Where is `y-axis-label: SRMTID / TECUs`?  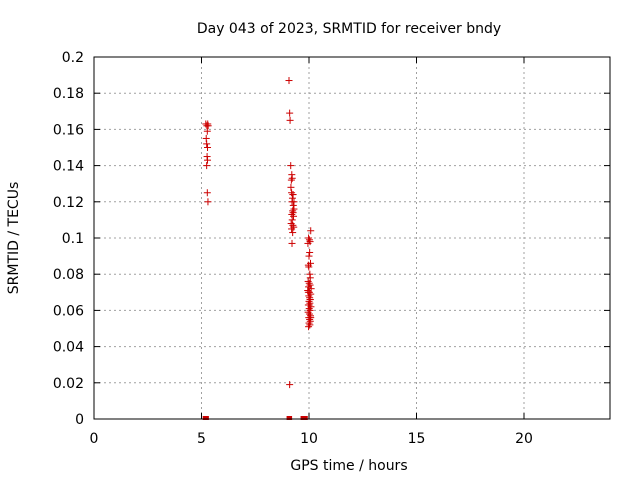
y-axis-label: SRMTID / TECUs is located at coordinates (14, 238).